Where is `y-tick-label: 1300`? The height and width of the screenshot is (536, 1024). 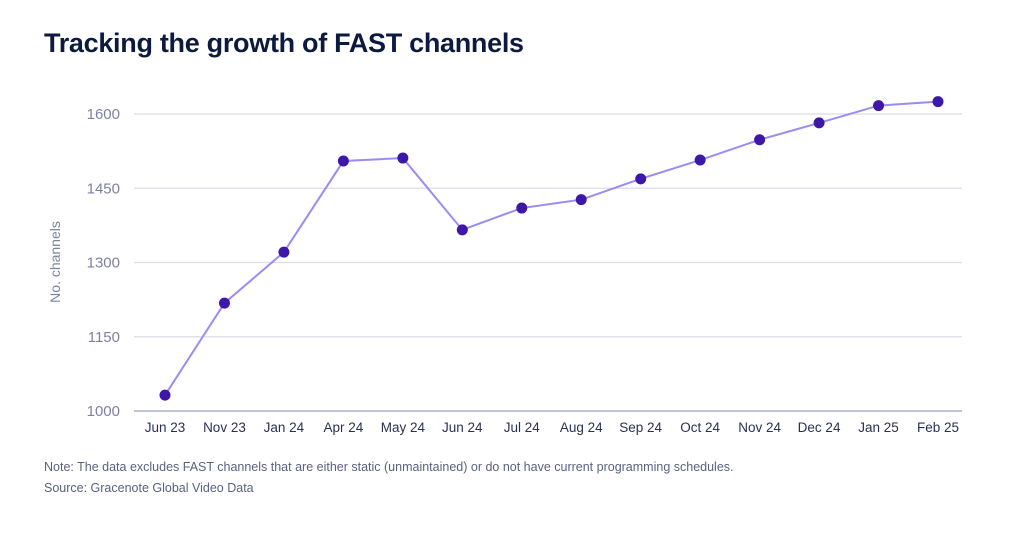
y-tick-label: 1300 is located at coordinates (103, 263).